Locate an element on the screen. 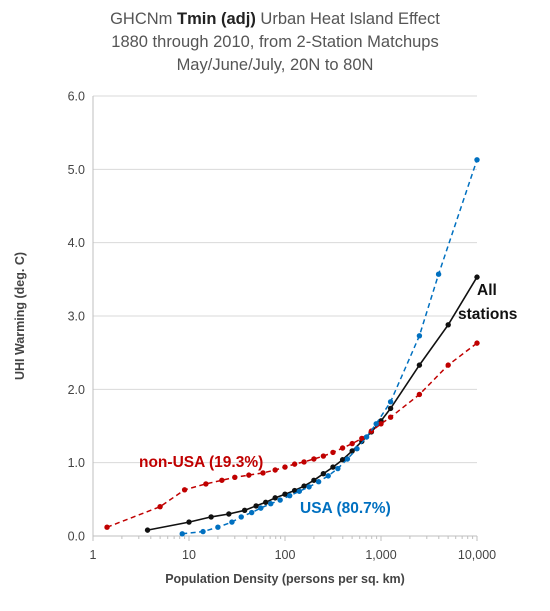 The height and width of the screenshot is (611, 550). y-tick-label: 0.0 is located at coordinates (76, 537).